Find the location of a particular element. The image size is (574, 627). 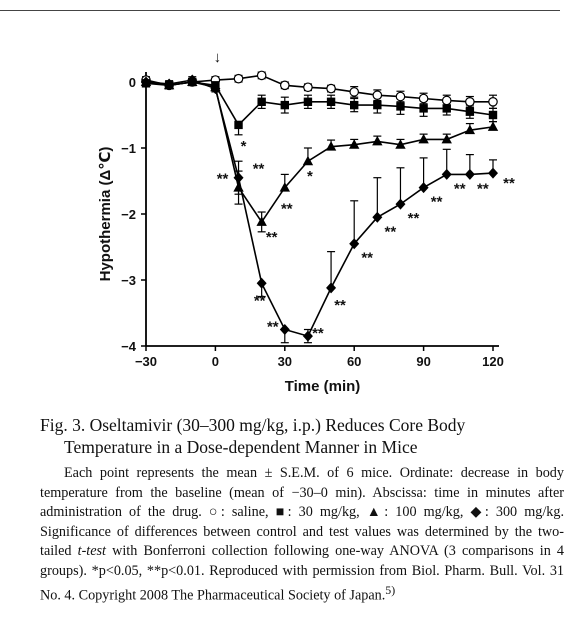

y-tick-label: −2 is located at coordinates (128, 214).